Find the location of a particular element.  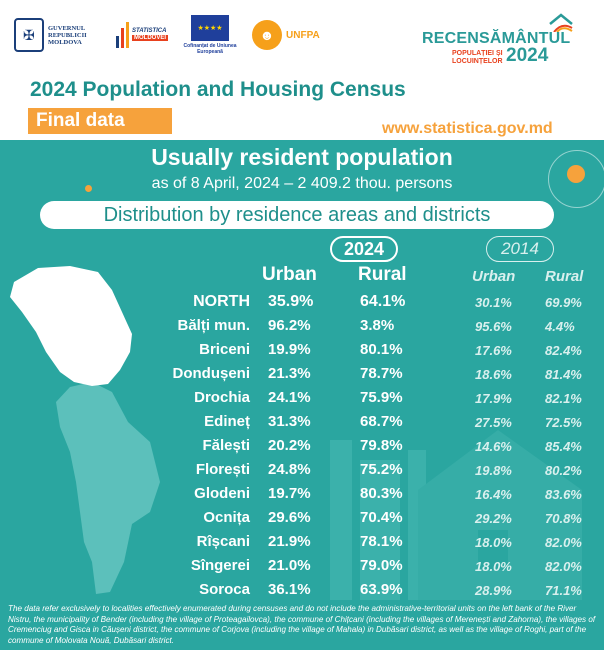

rural-2014-value: 70.8% is located at coordinates (563, 518).